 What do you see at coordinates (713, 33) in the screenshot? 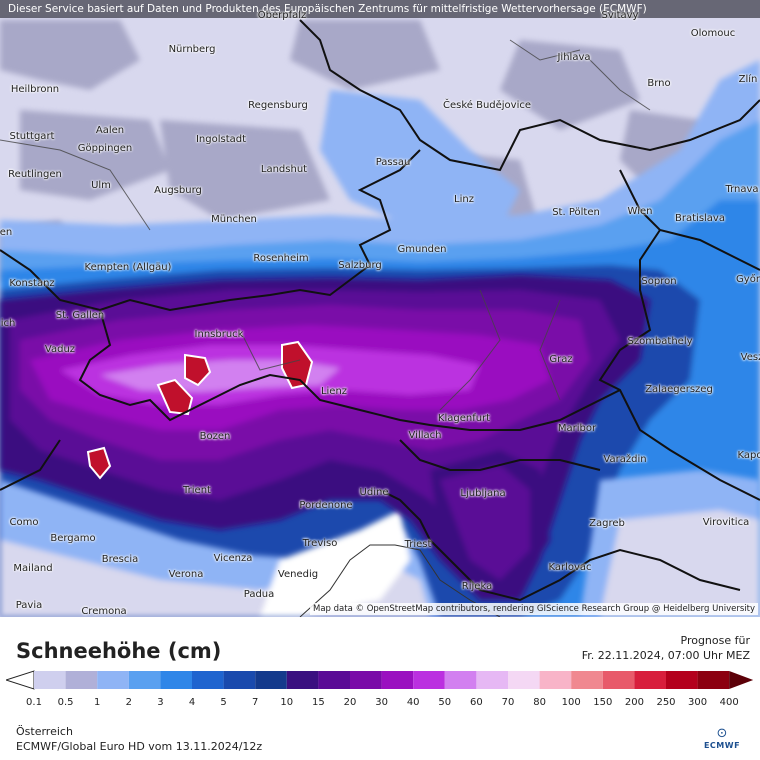
I see `city-name: Olomouc` at bounding box center [713, 33].